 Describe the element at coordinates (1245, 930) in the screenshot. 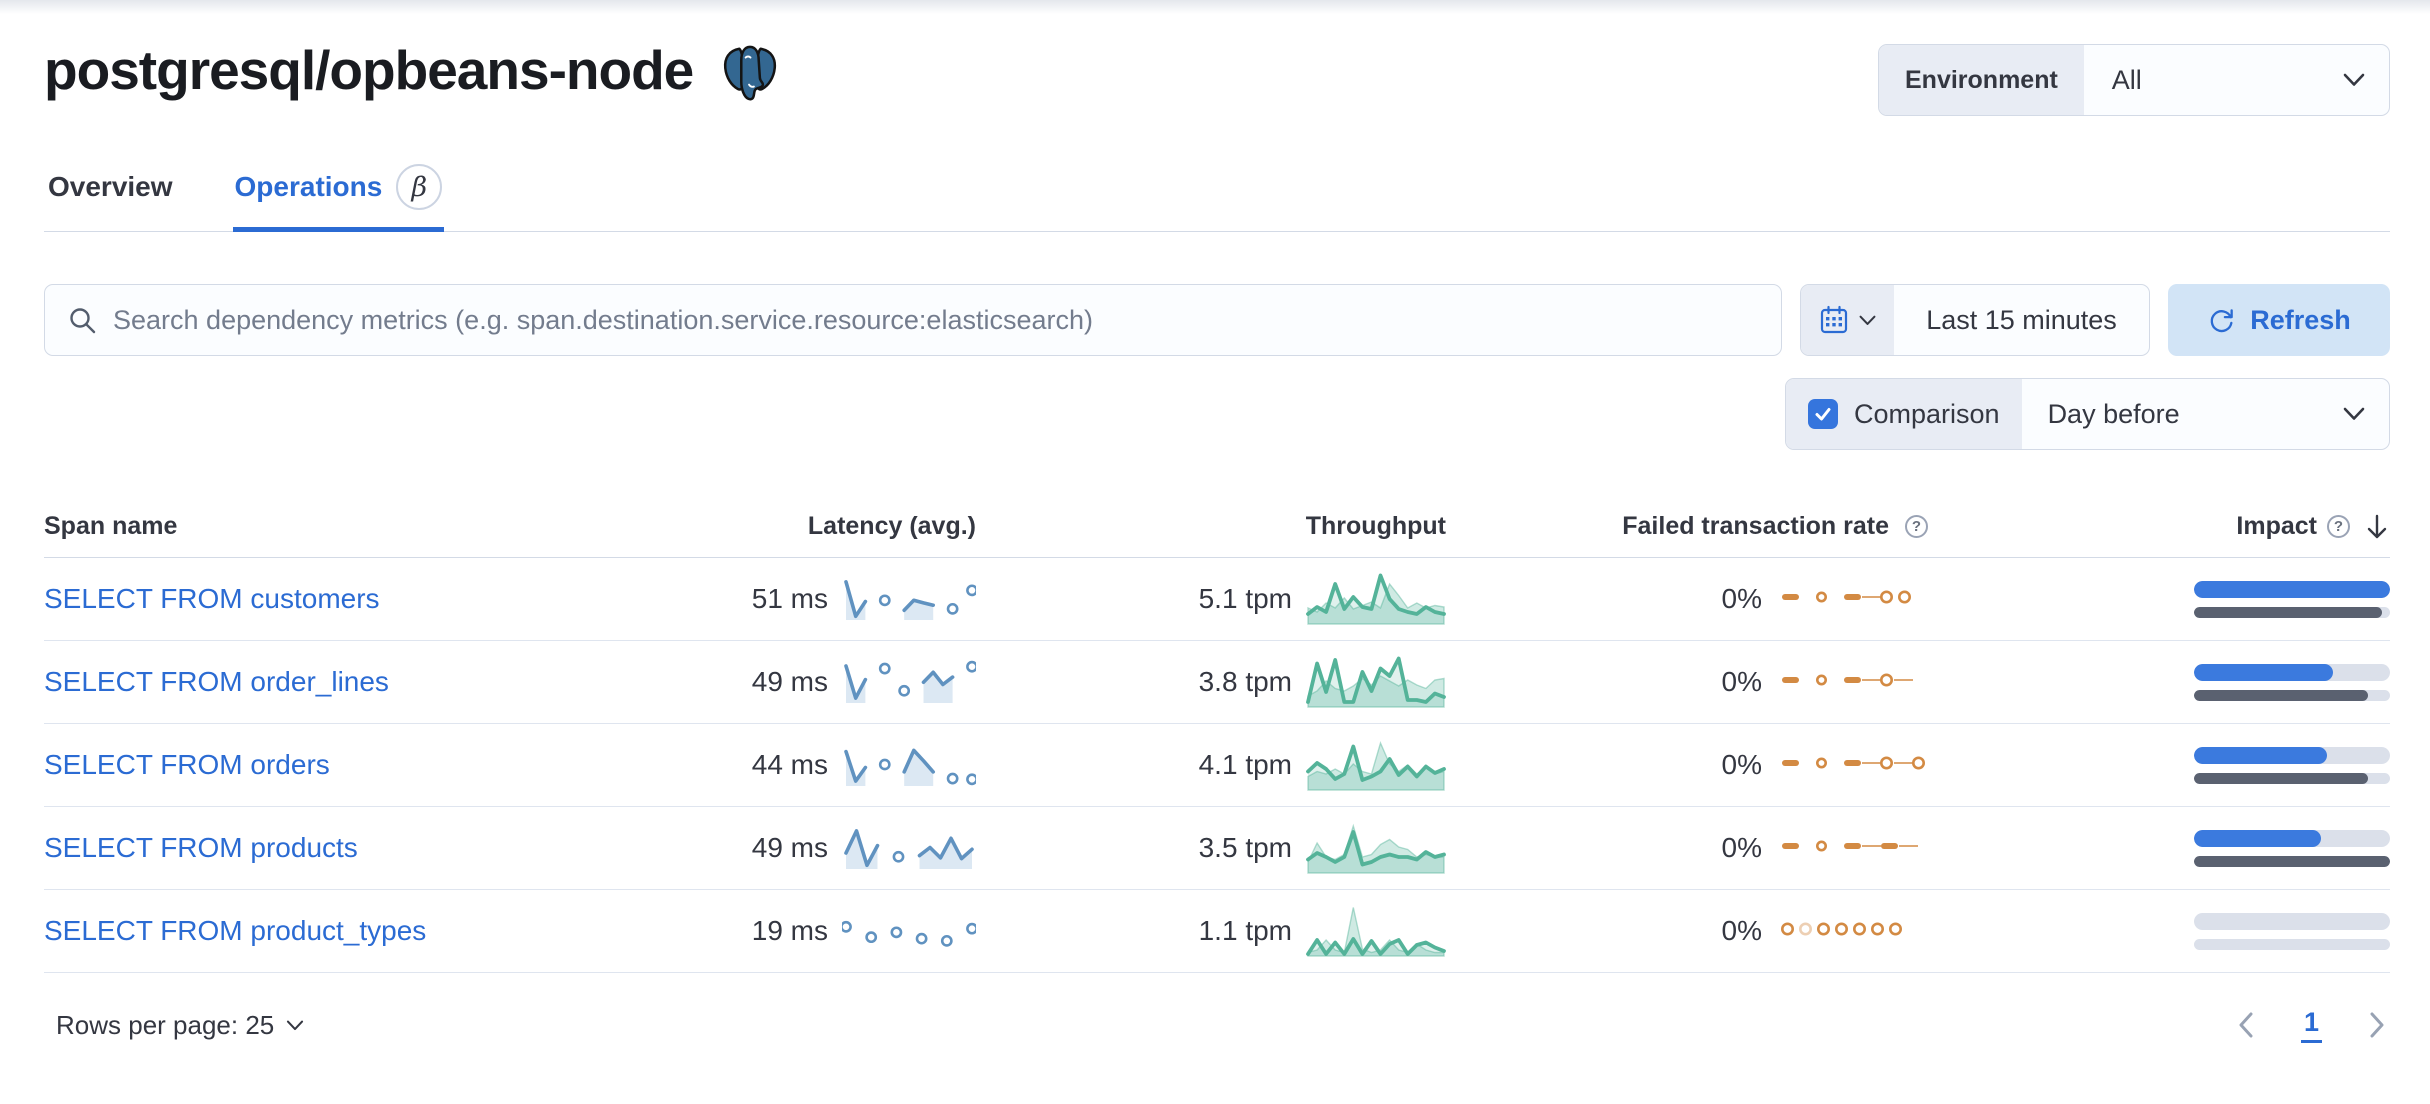

I see `throughput-value: 1.1 tpm` at that location.